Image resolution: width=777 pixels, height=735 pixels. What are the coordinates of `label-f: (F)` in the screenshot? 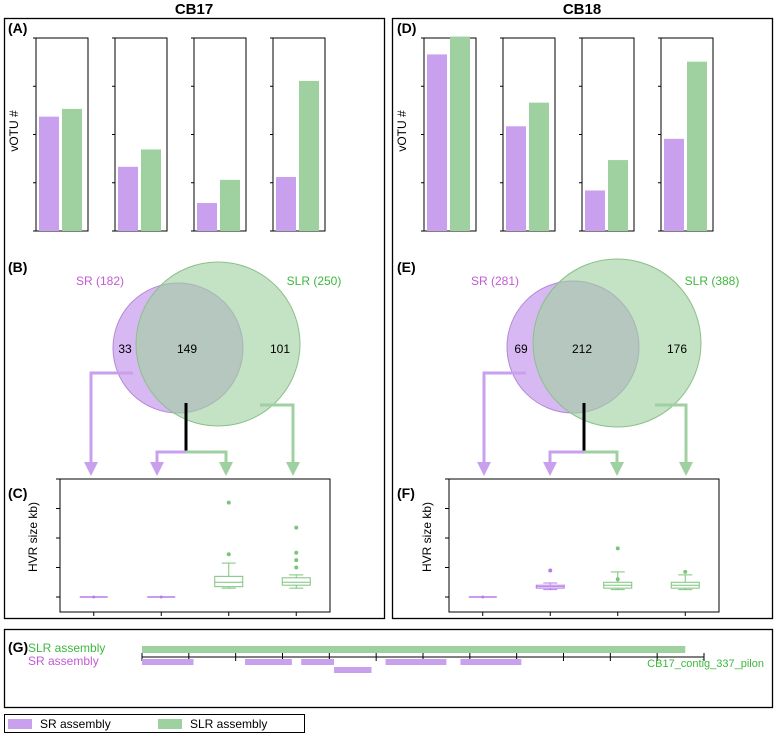 It's located at (406, 493).